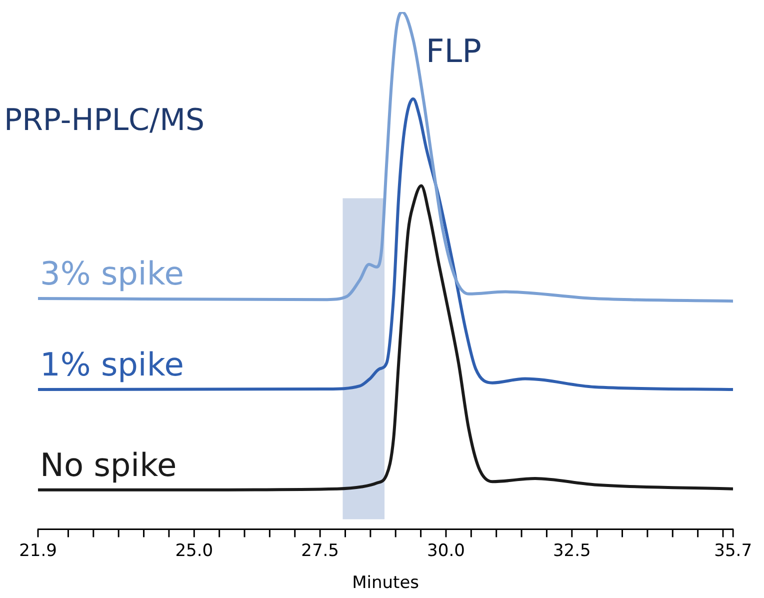 The image size is (764, 598). Describe the element at coordinates (571, 550) in the screenshot. I see `x-tick-label: 32.5` at that location.